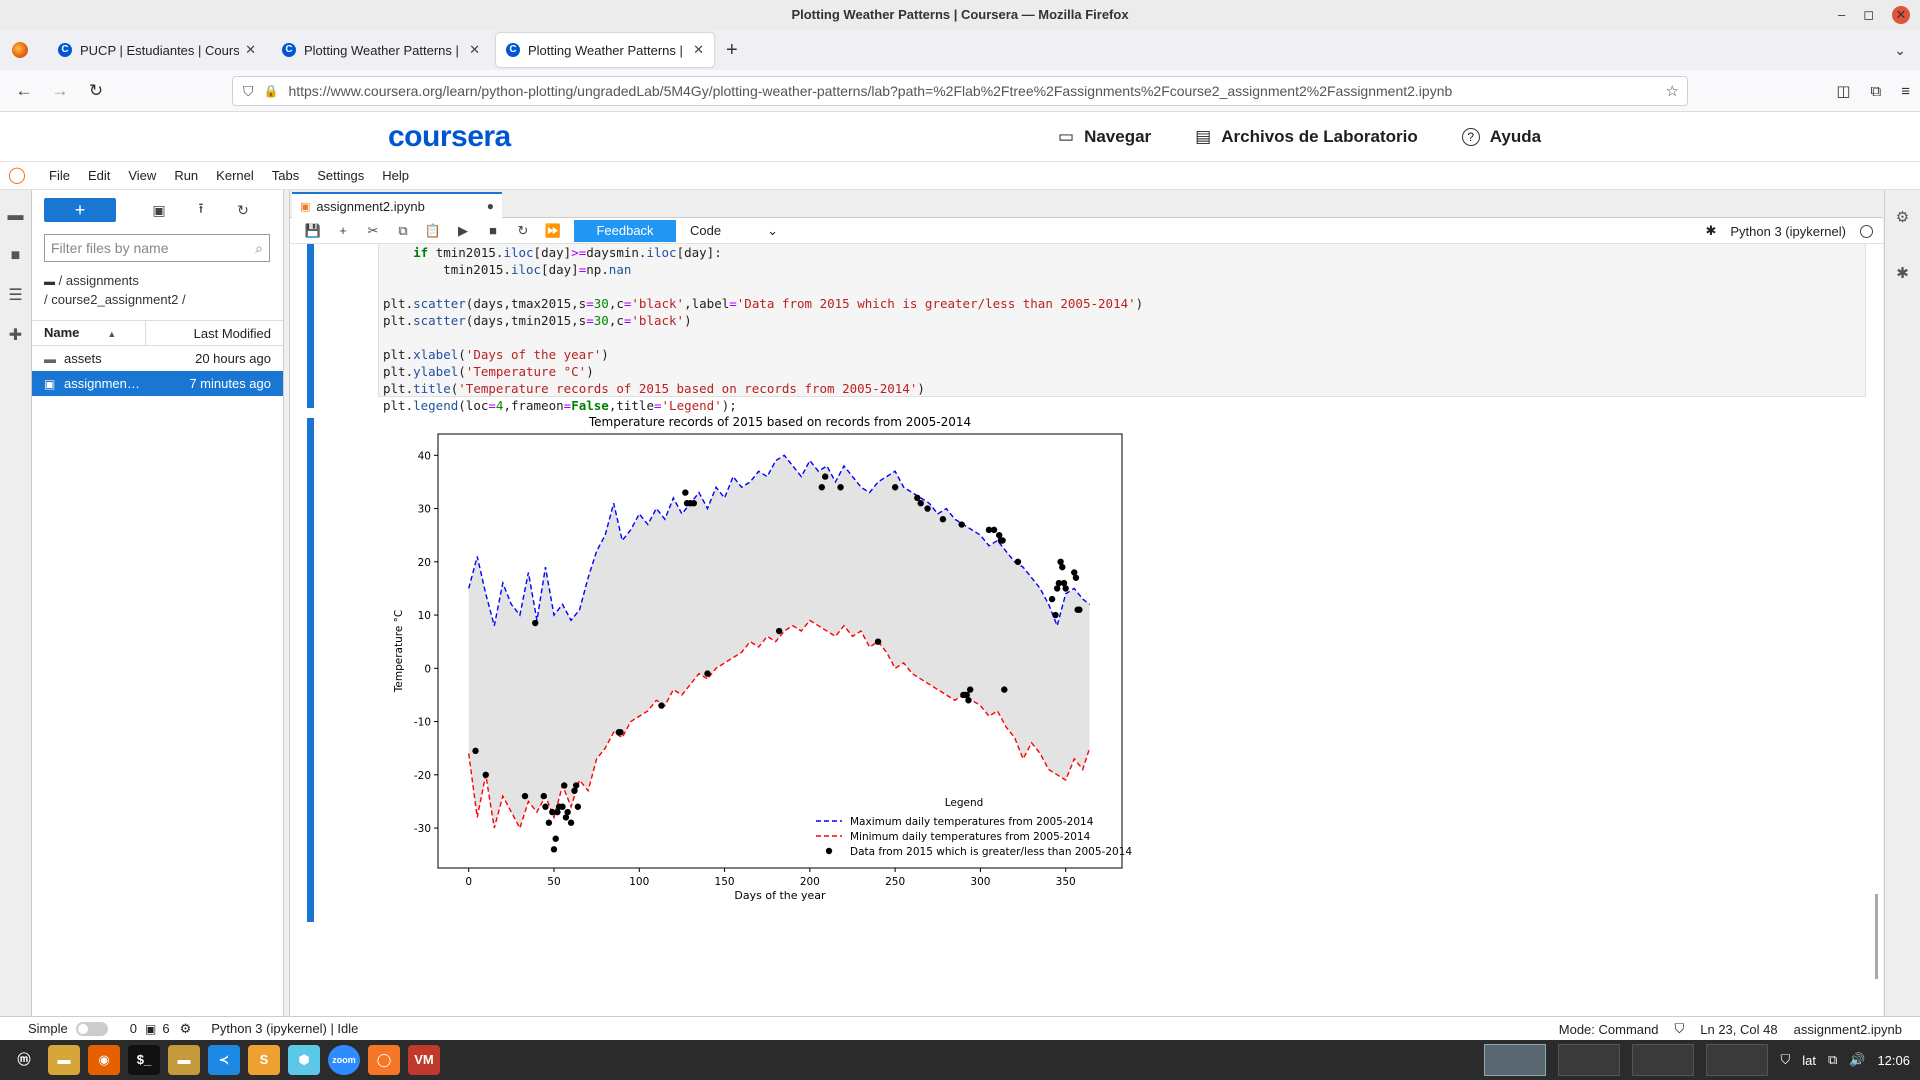 The width and height of the screenshot is (1920, 1080). I want to click on code-line: tmin2015.iloc[day]=np.nan, so click(1124, 269).